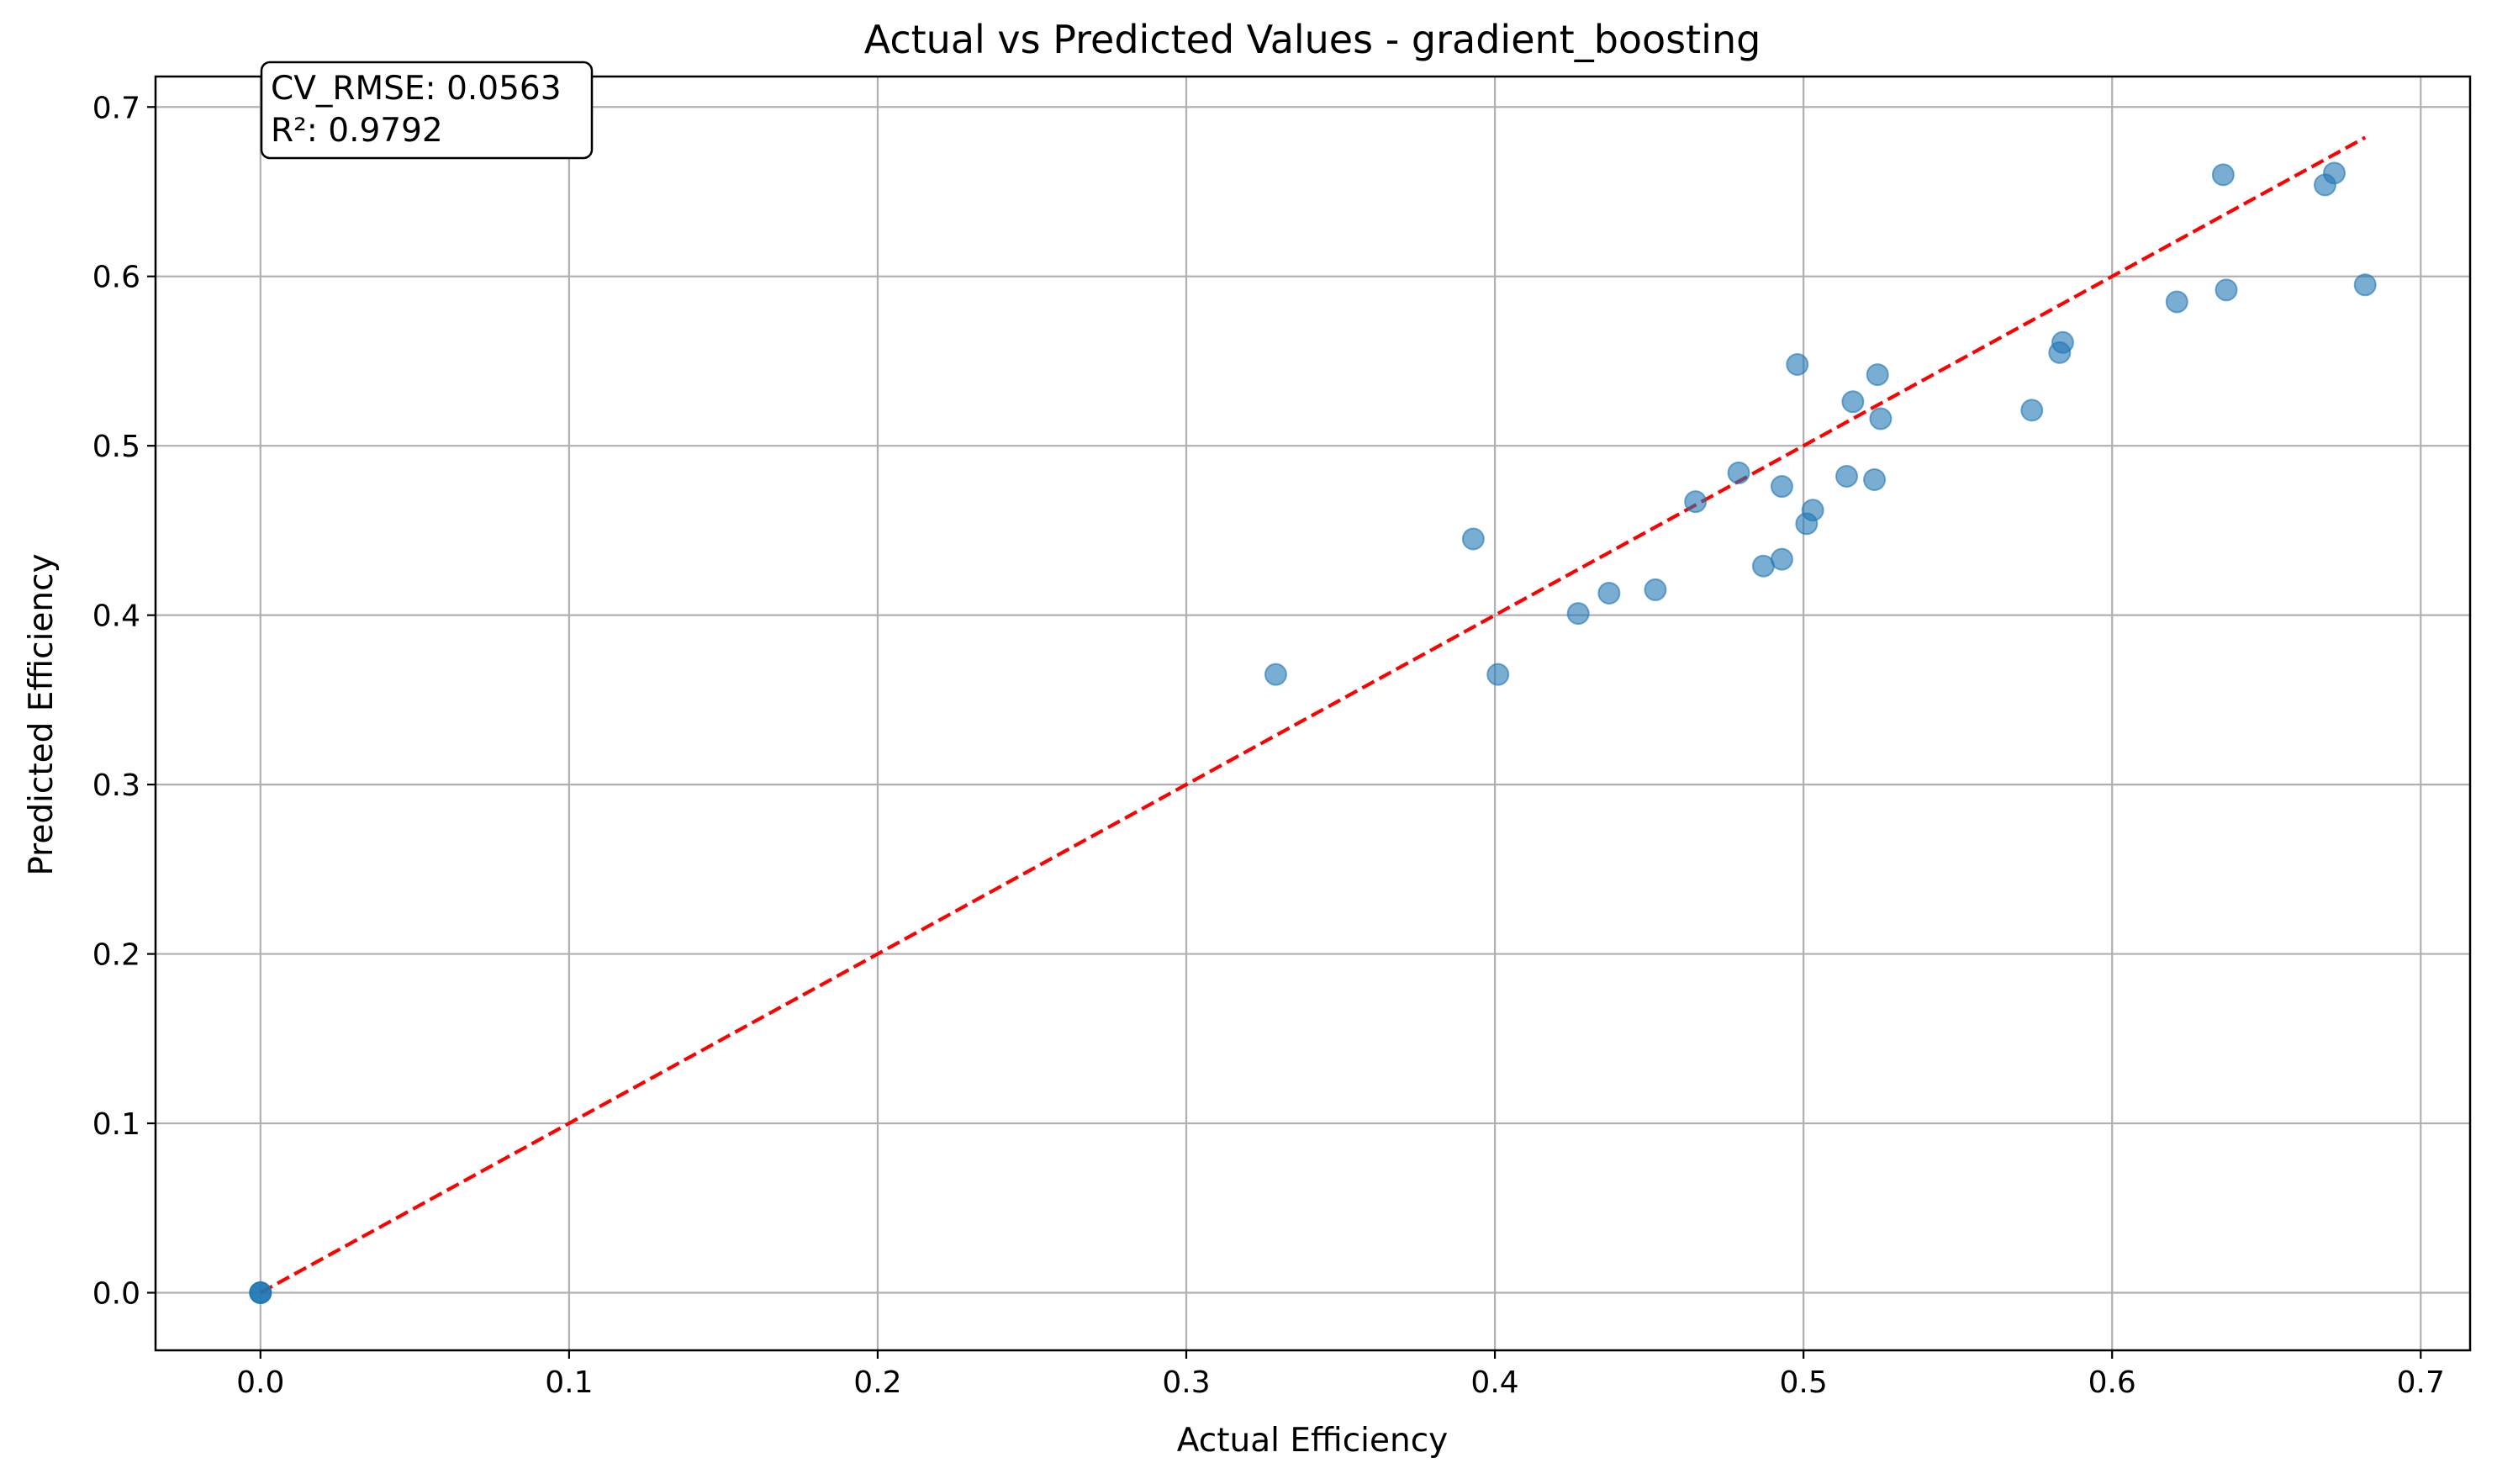 The height and width of the screenshot is (1484, 2497). What do you see at coordinates (116, 616) in the screenshot?
I see `y-tick-label: 0.4` at bounding box center [116, 616].